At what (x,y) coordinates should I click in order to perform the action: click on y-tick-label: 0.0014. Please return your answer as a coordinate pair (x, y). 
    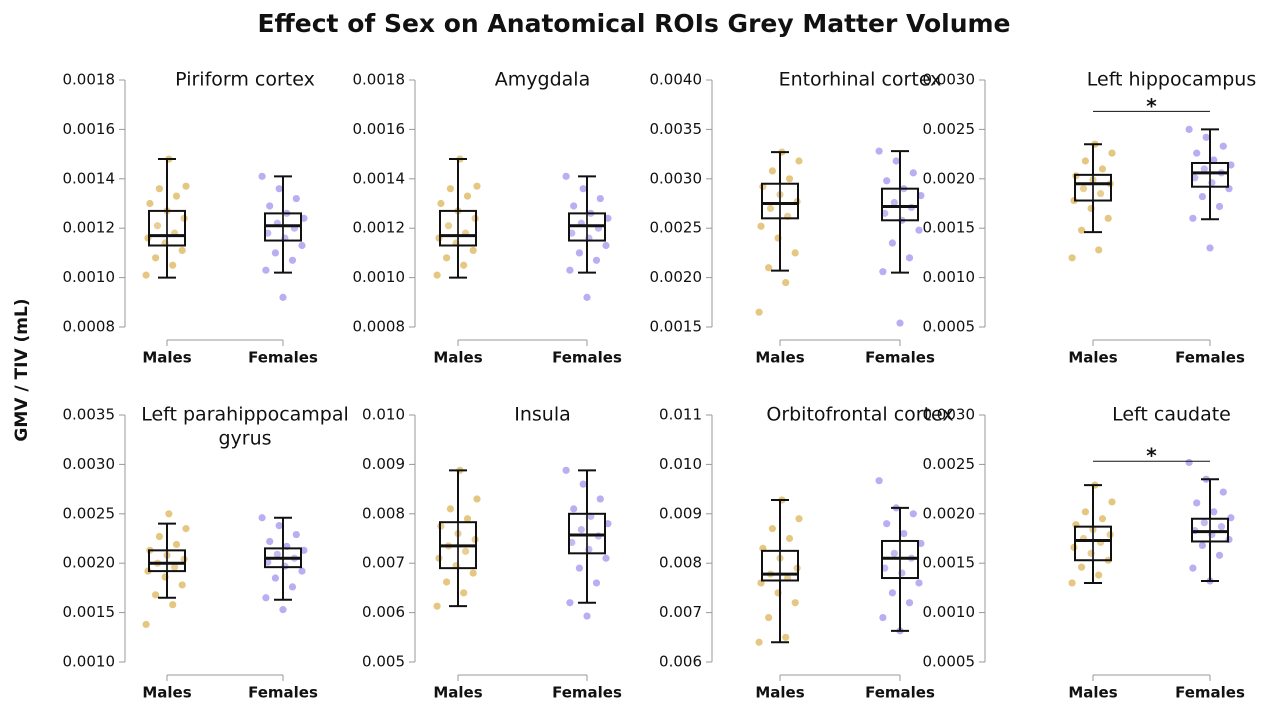
    Looking at the image, I should click on (89, 178).